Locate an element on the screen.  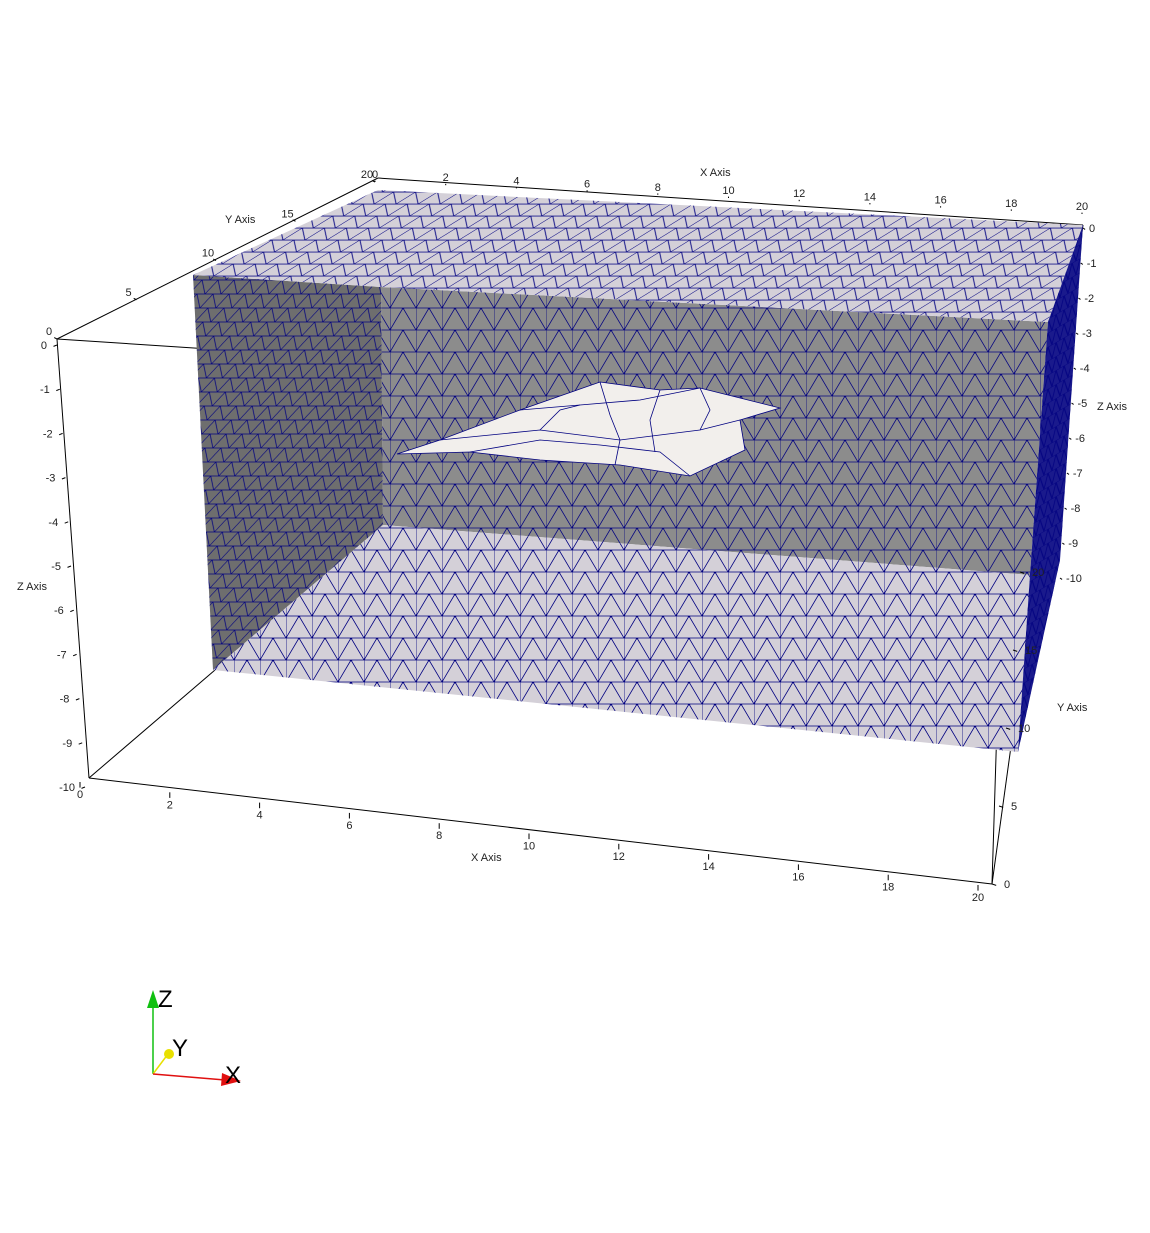
x-axis-arrow is located at coordinates (189, 1077).